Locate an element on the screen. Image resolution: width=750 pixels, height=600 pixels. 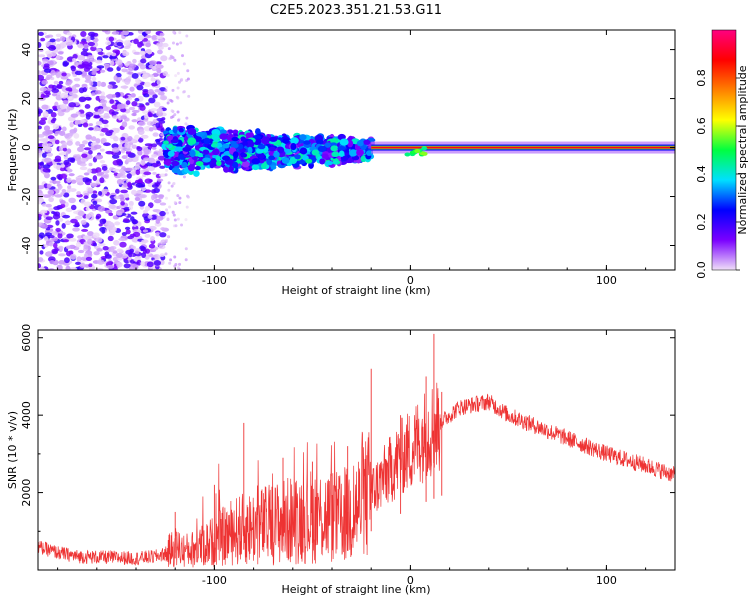
spectrogram-y-tick-label: 40 is located at coordinates (26, 50).